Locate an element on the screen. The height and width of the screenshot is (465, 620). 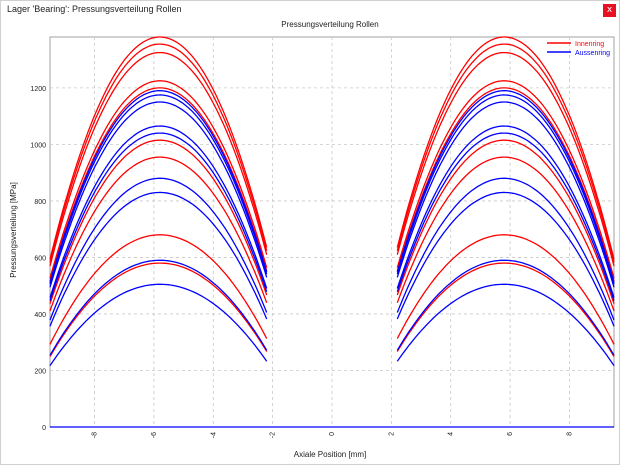
x-tick-label: -6 is located at coordinates (154, 435).